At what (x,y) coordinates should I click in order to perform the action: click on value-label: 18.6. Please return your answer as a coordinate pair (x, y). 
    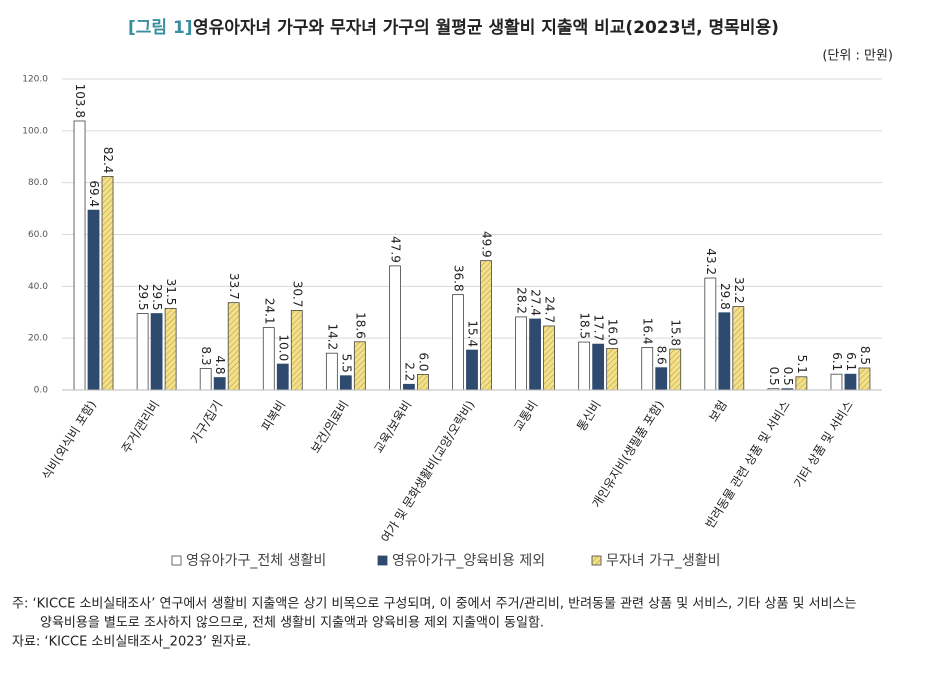
    Looking at the image, I should click on (360, 325).